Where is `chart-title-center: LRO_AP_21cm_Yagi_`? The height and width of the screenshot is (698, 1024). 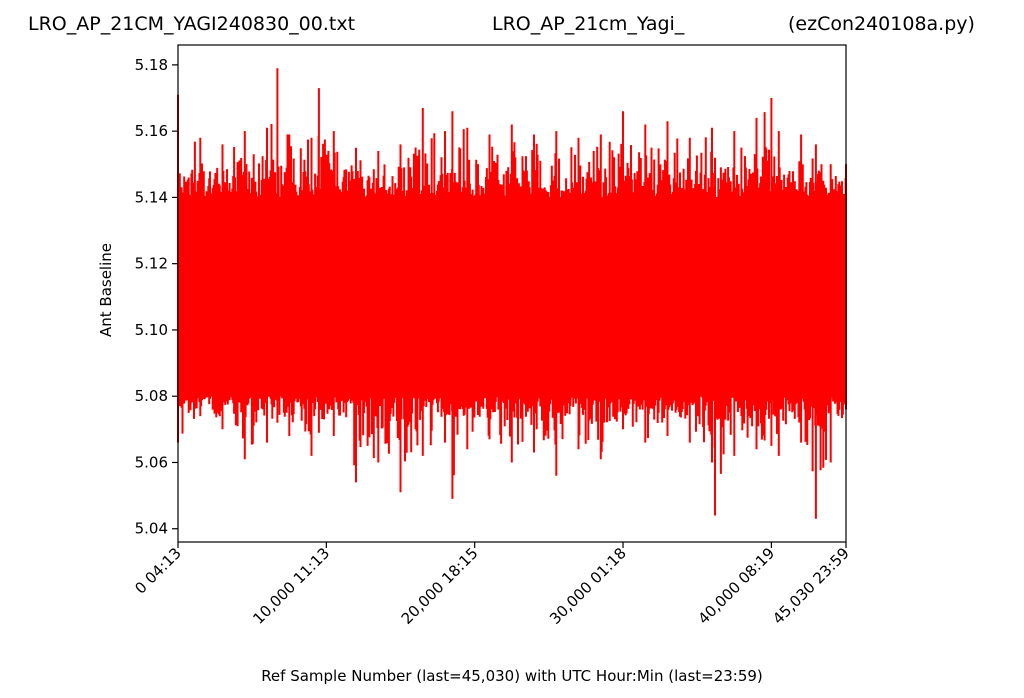 chart-title-center: LRO_AP_21cm_Yagi_ is located at coordinates (588, 24).